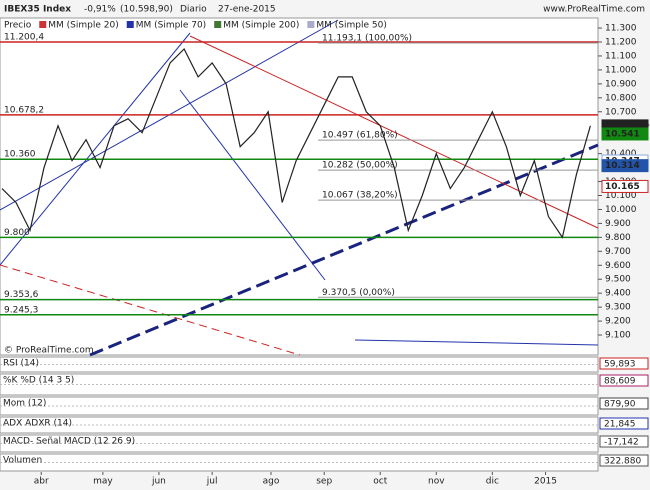 The width and height of the screenshot is (650, 490). What do you see at coordinates (18, 26) in the screenshot?
I see `legend-label: Precio` at bounding box center [18, 26].